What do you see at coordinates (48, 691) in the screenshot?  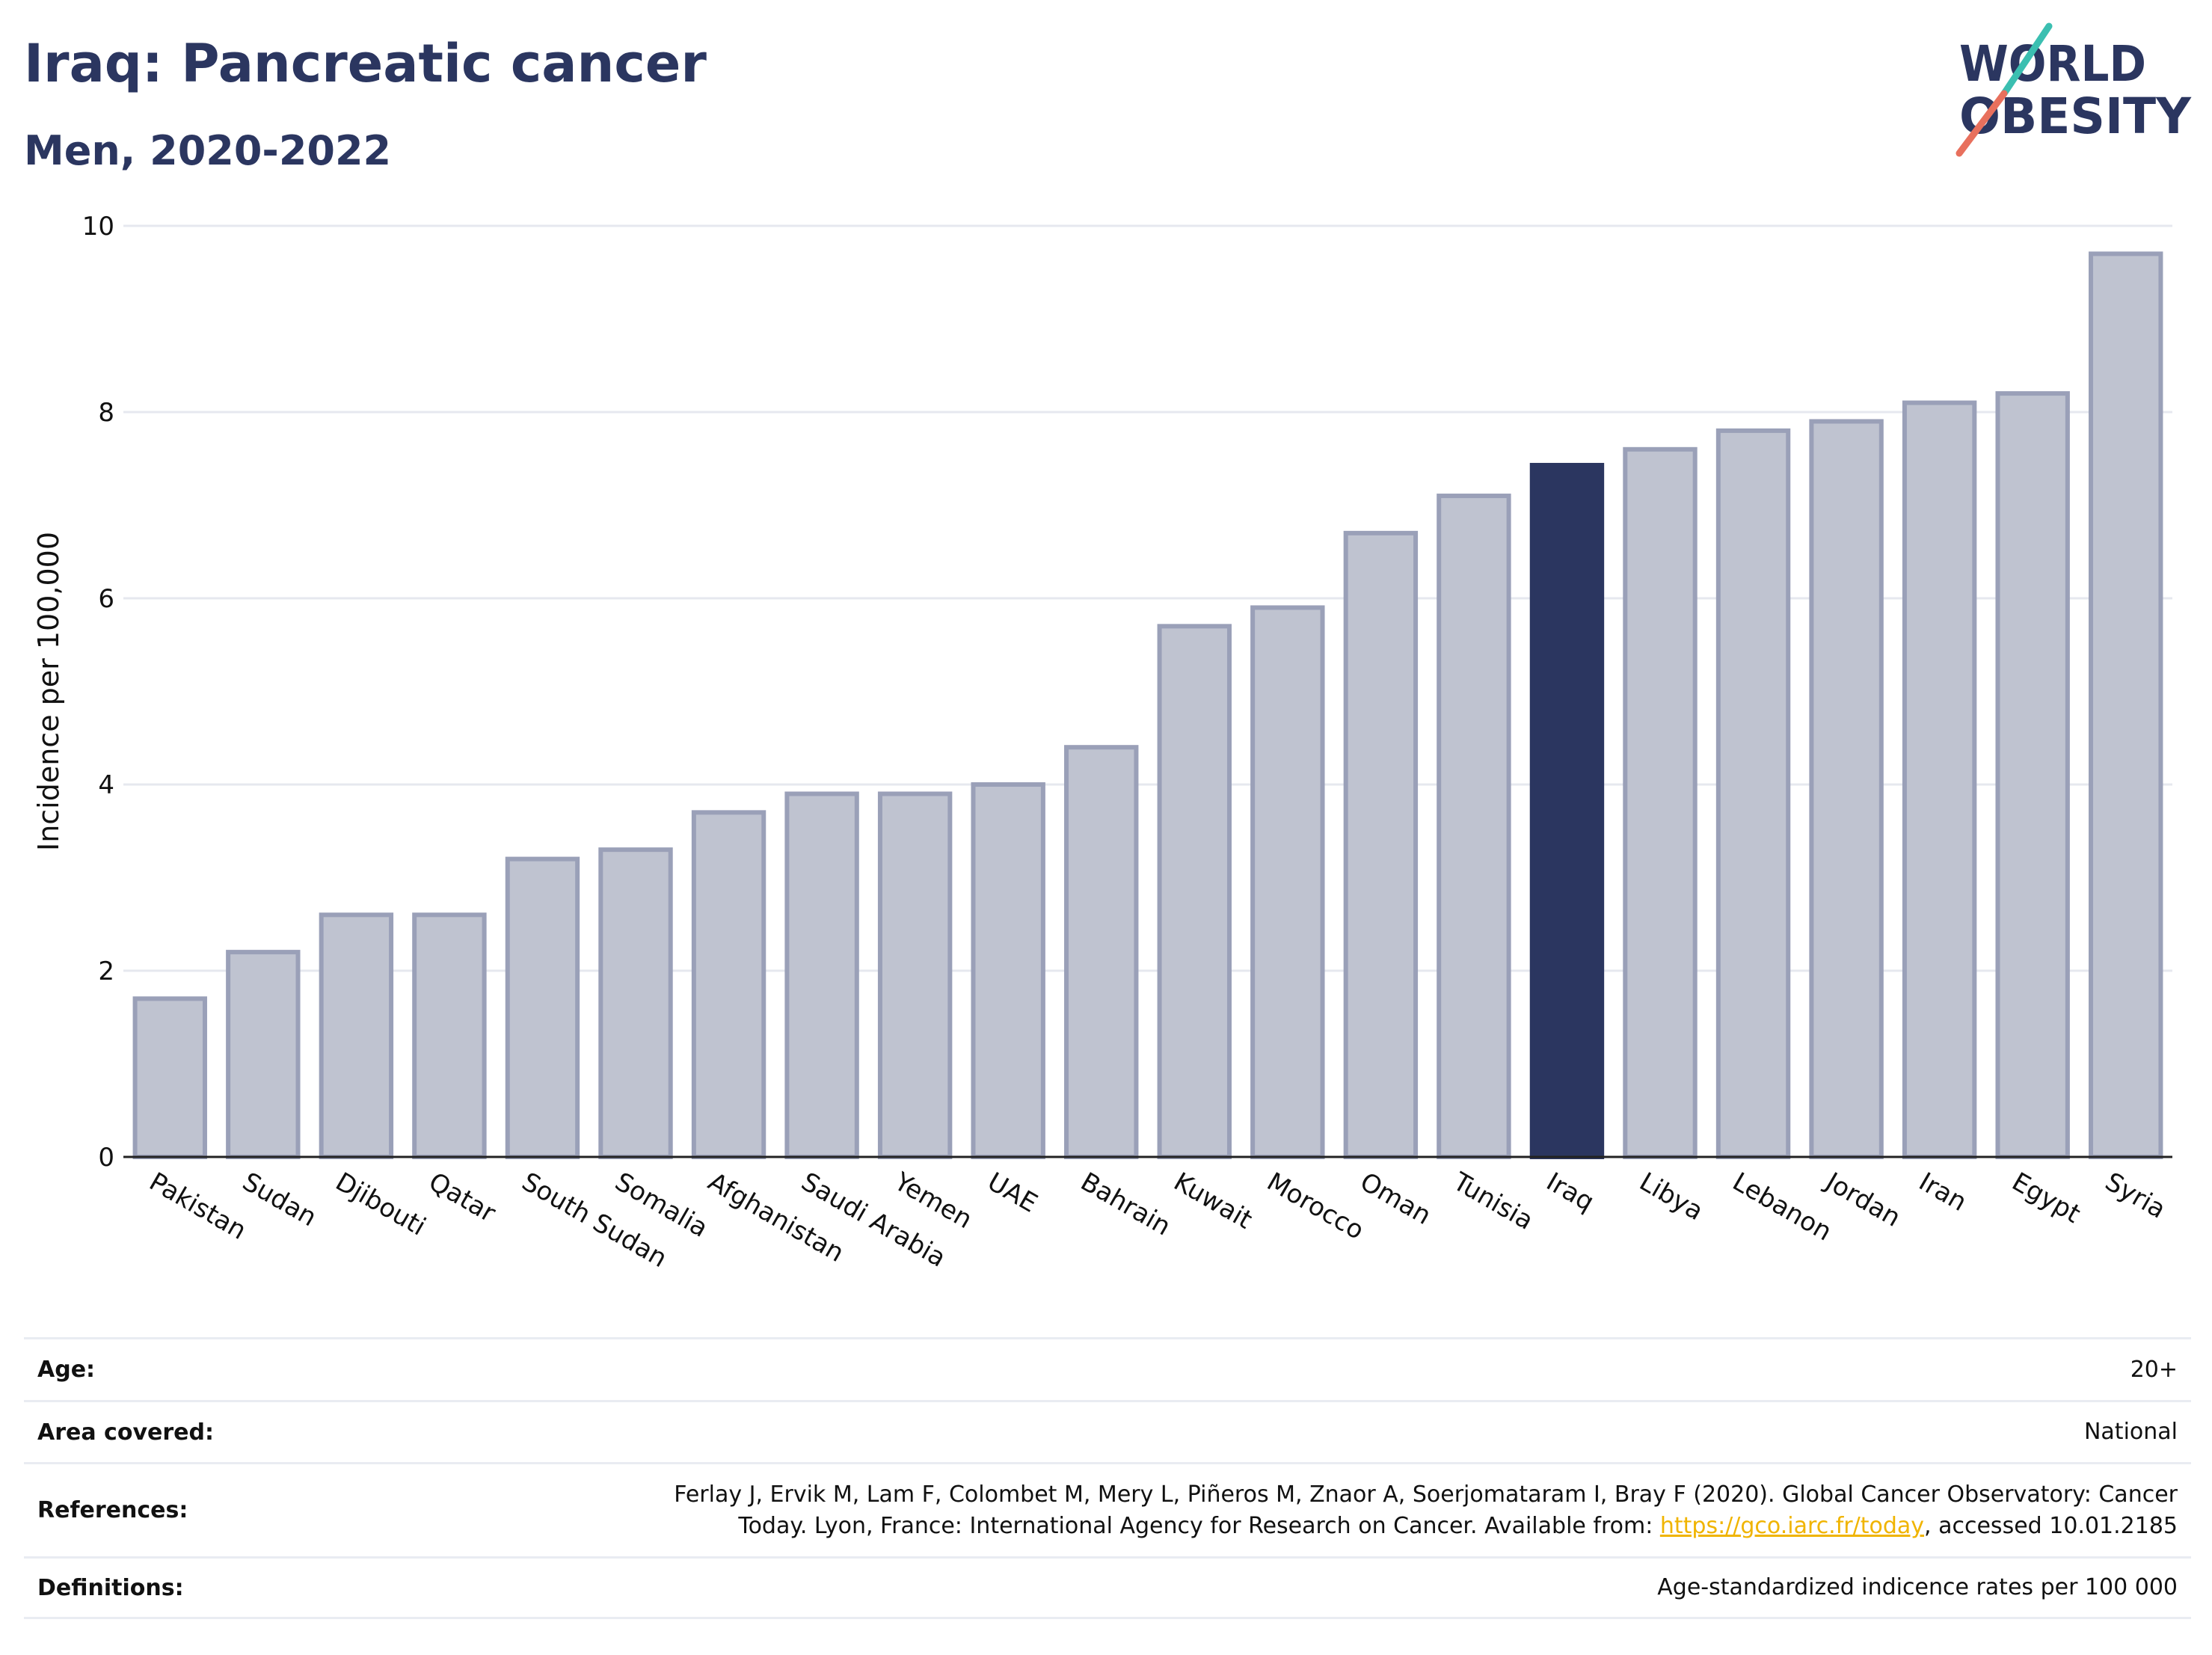 I see `y-axis-title: Incidence per 100,000` at bounding box center [48, 691].